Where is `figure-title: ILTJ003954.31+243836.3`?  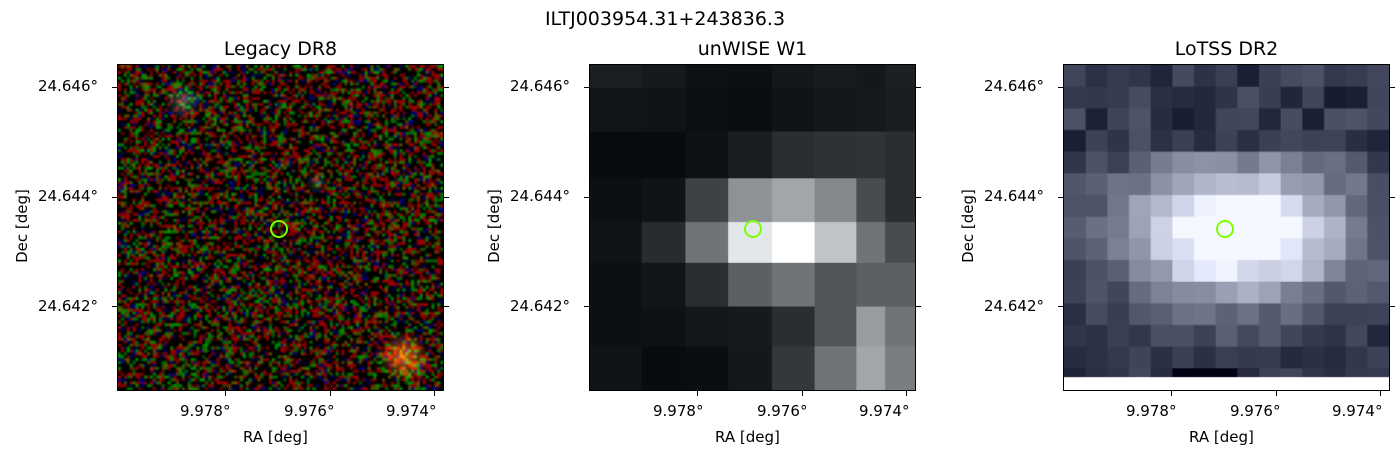 figure-title: ILTJ003954.31+243836.3 is located at coordinates (665, 19).